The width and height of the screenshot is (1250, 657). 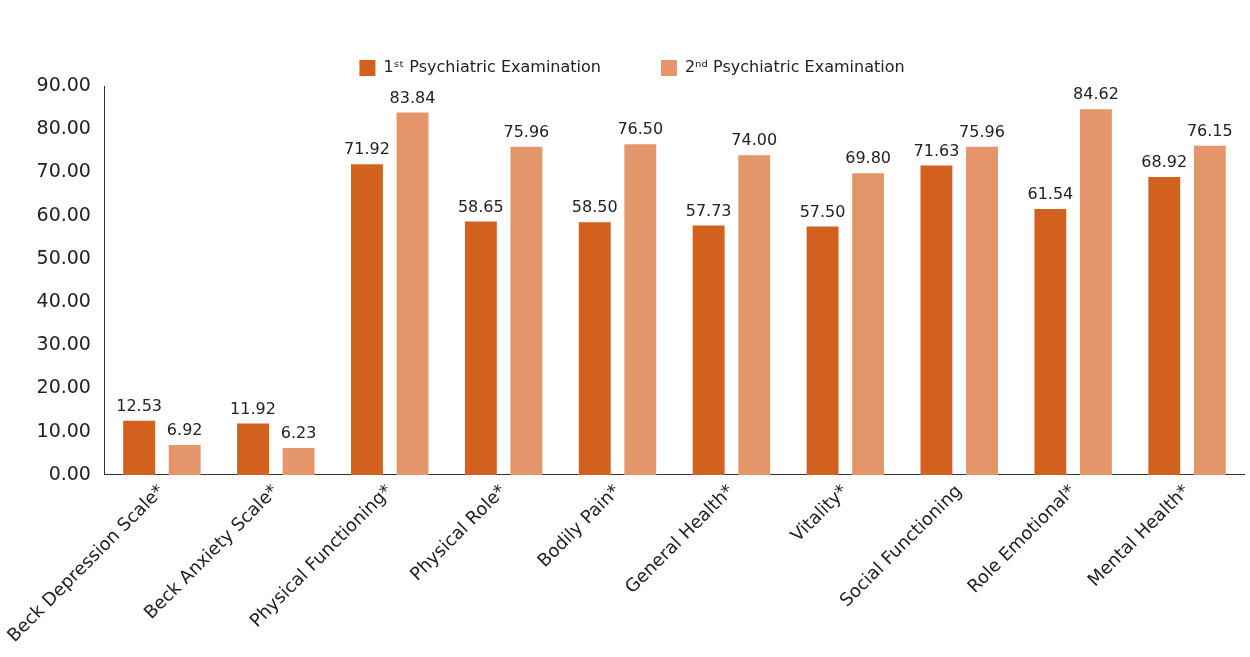 I want to click on y-tick-label: 0.00, so click(x=69, y=472).